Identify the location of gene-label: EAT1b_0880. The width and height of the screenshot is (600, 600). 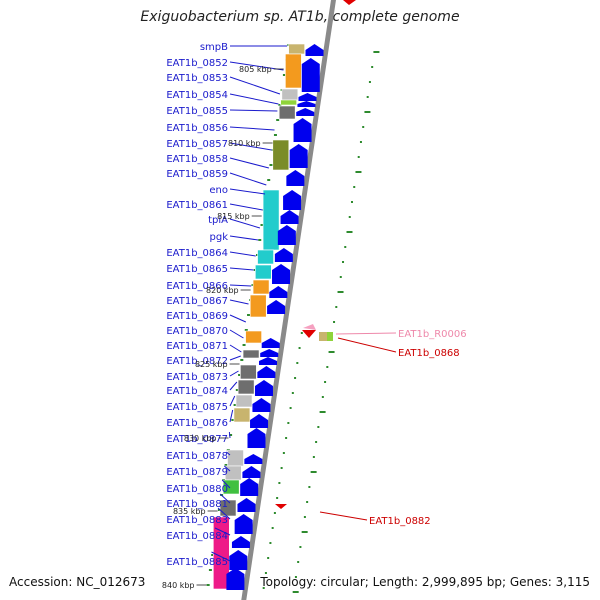
(197, 489).